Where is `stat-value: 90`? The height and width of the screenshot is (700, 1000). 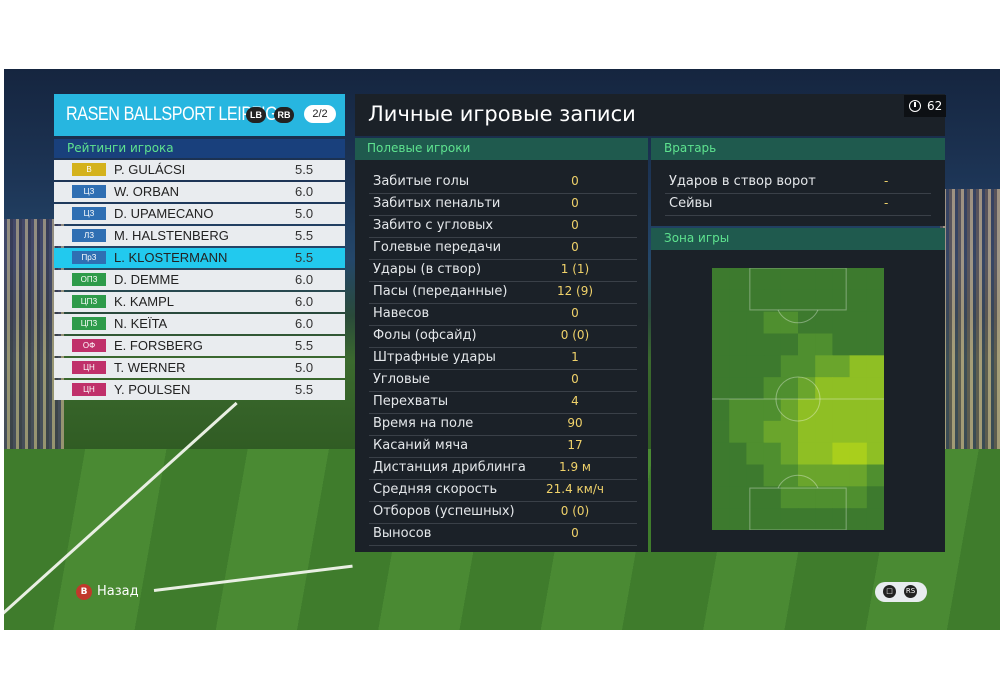 stat-value: 90 is located at coordinates (575, 423).